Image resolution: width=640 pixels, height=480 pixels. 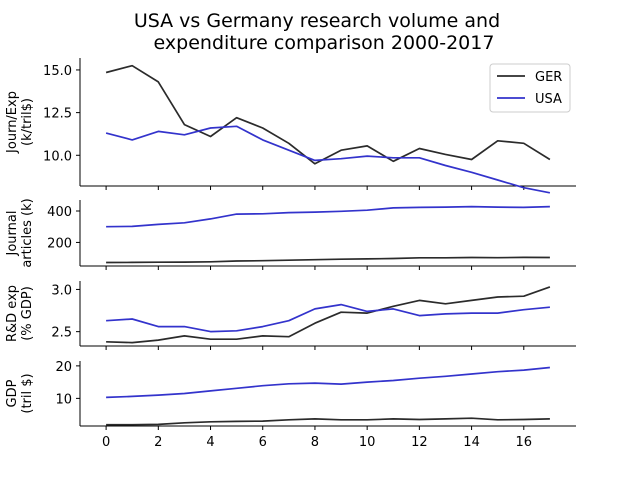 I want to click on xtick-label: 2, so click(x=158, y=442).